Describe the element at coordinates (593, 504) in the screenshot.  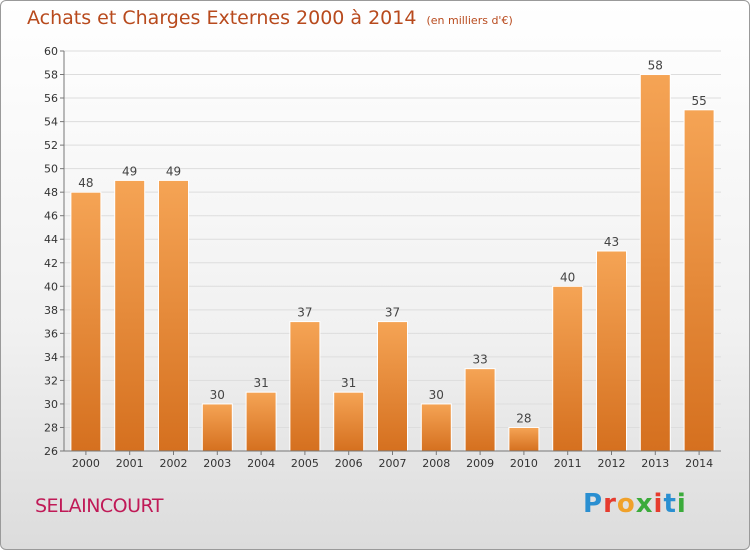
I see `logo-letter: P` at that location.